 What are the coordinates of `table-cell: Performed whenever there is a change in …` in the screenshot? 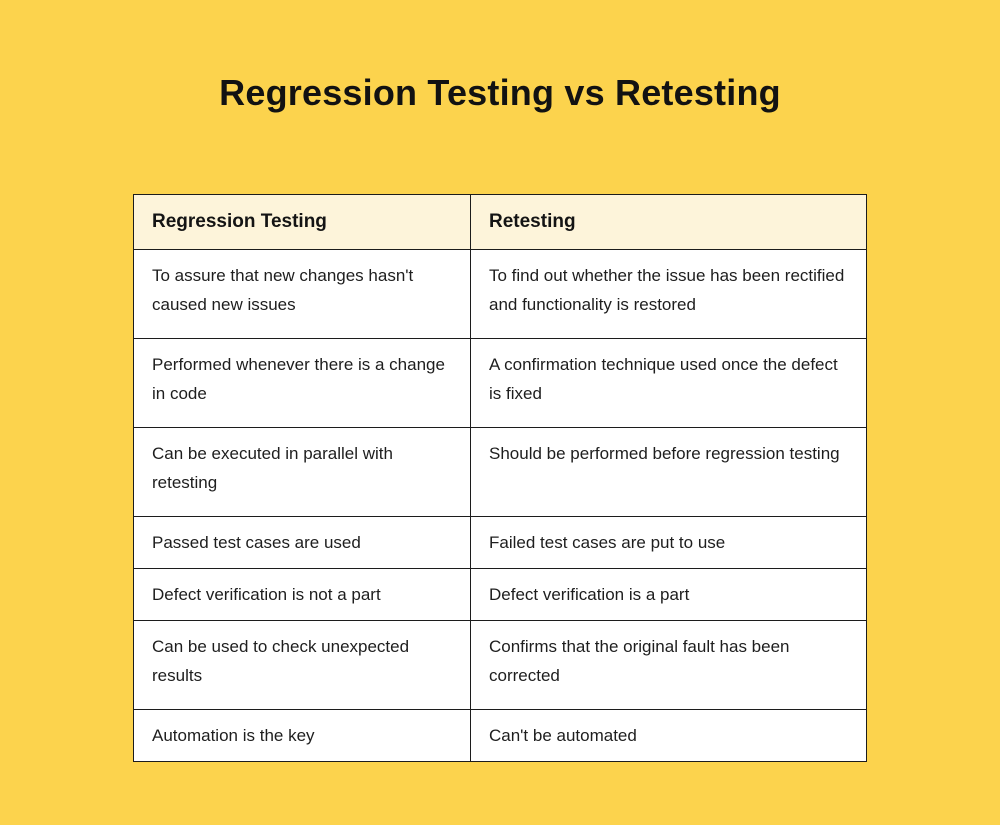 It's located at (302, 383).